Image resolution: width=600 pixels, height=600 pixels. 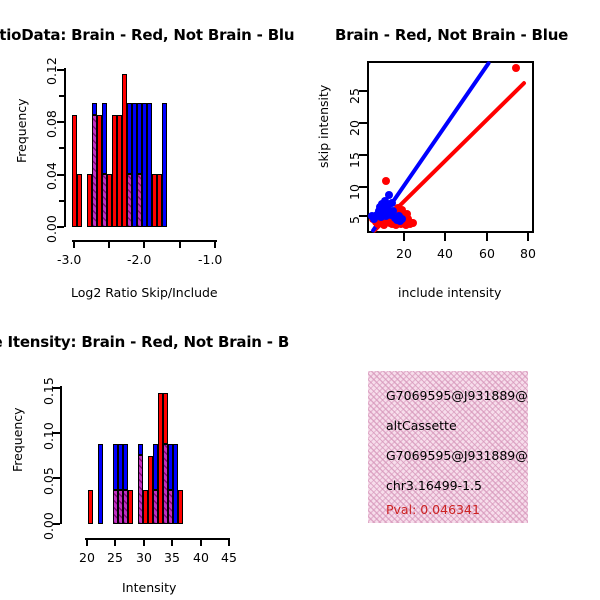 I want to click on intensity-x-tick-label: 30, so click(x=144, y=557).